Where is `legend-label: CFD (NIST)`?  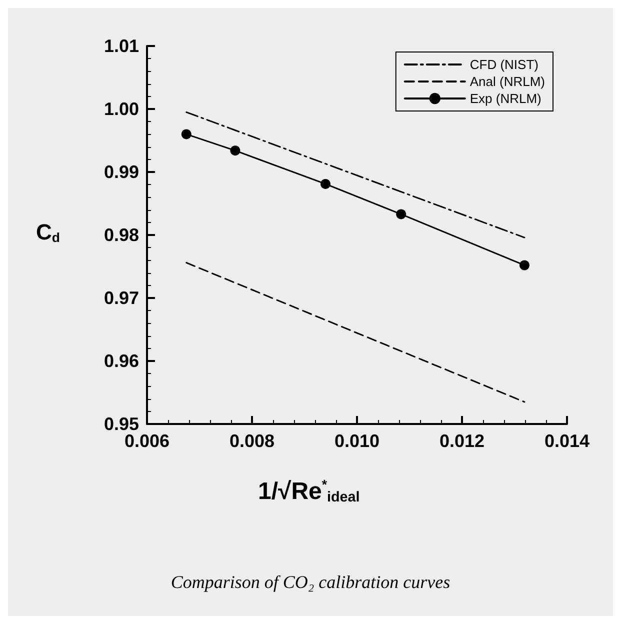
legend-label: CFD (NIST) is located at coordinates (504, 64).